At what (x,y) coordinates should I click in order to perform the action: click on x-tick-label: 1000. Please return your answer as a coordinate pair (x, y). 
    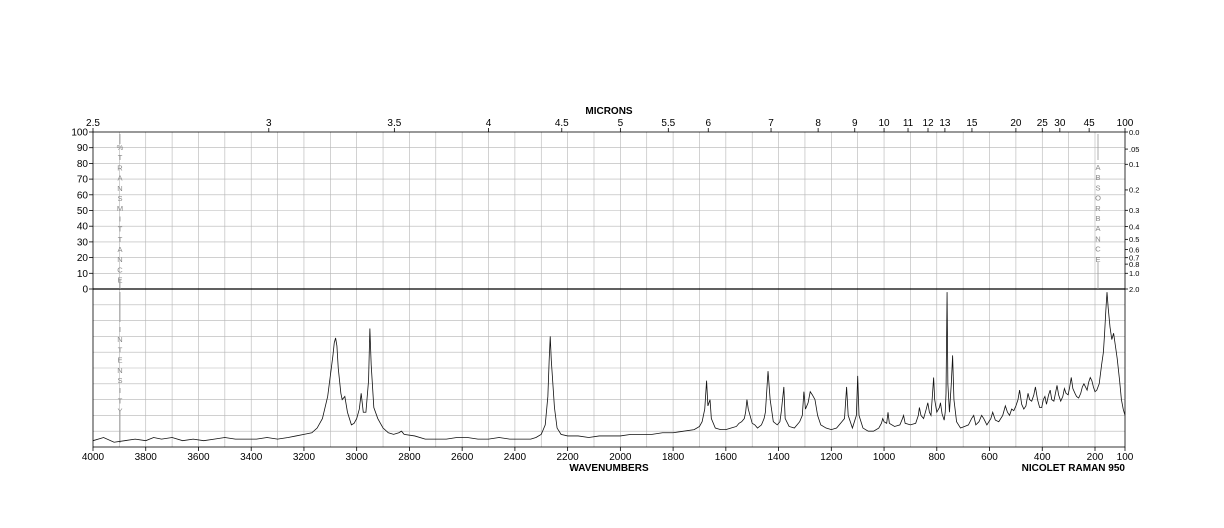
    Looking at the image, I should click on (884, 457).